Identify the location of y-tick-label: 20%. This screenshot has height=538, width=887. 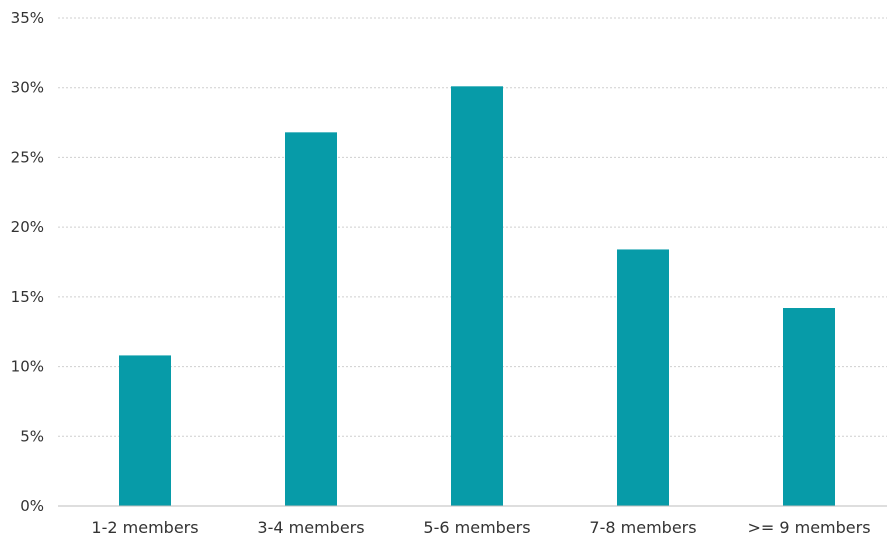
(27, 227).